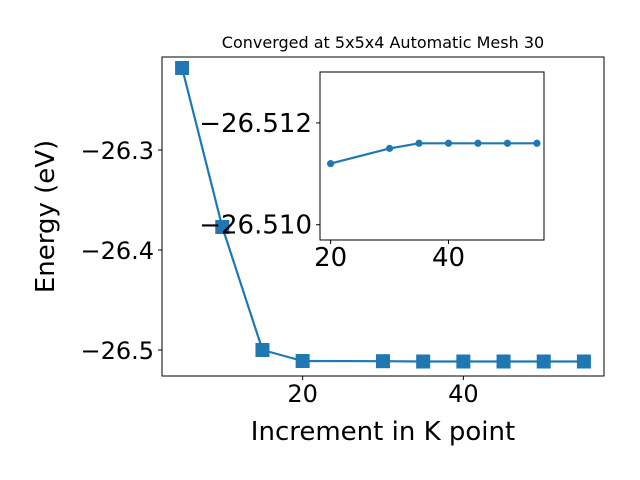 The image size is (640, 480). What do you see at coordinates (255, 124) in the screenshot?
I see `inset-y-tick-label: −26.512` at bounding box center [255, 124].